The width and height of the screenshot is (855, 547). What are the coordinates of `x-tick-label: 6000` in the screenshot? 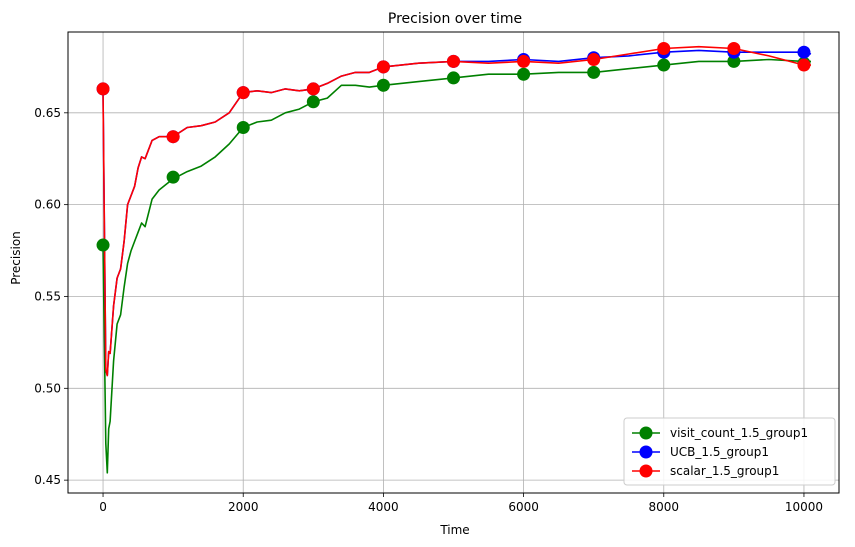 It's located at (523, 507).